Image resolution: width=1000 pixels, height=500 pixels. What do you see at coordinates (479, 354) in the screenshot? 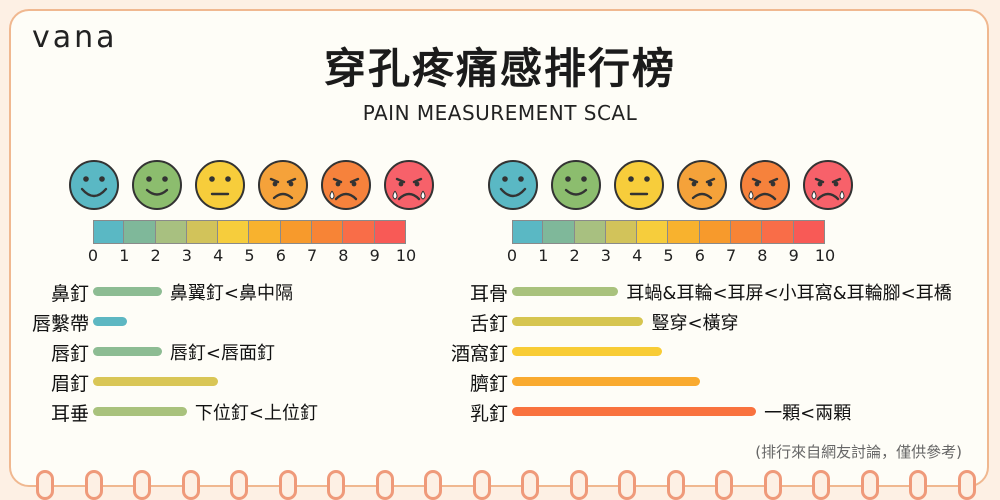
I see `piercing-label: 酒窩釘` at bounding box center [479, 354].